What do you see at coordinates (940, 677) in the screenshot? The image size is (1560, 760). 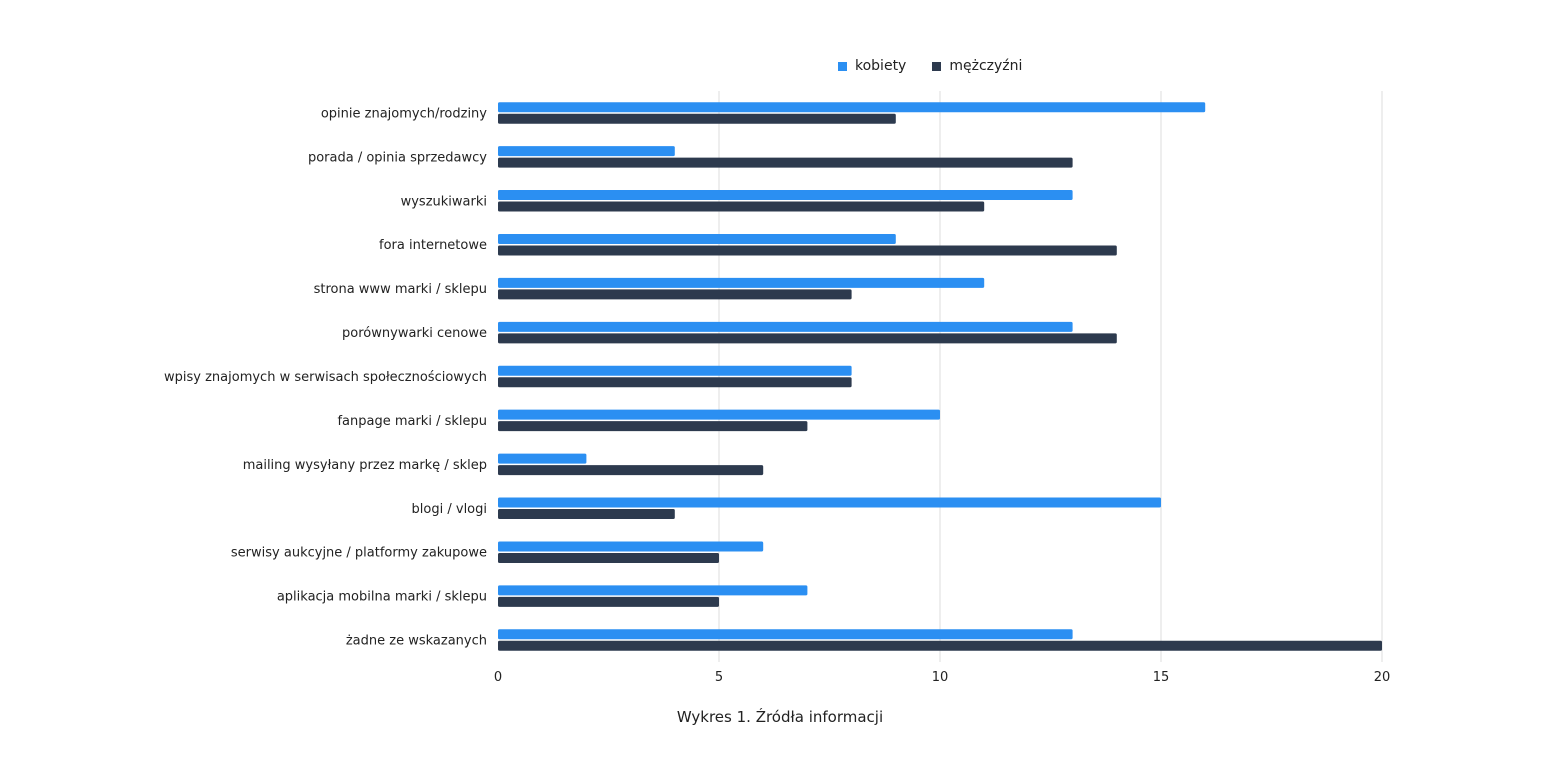 I see `x-tick-label: 10` at bounding box center [940, 677].